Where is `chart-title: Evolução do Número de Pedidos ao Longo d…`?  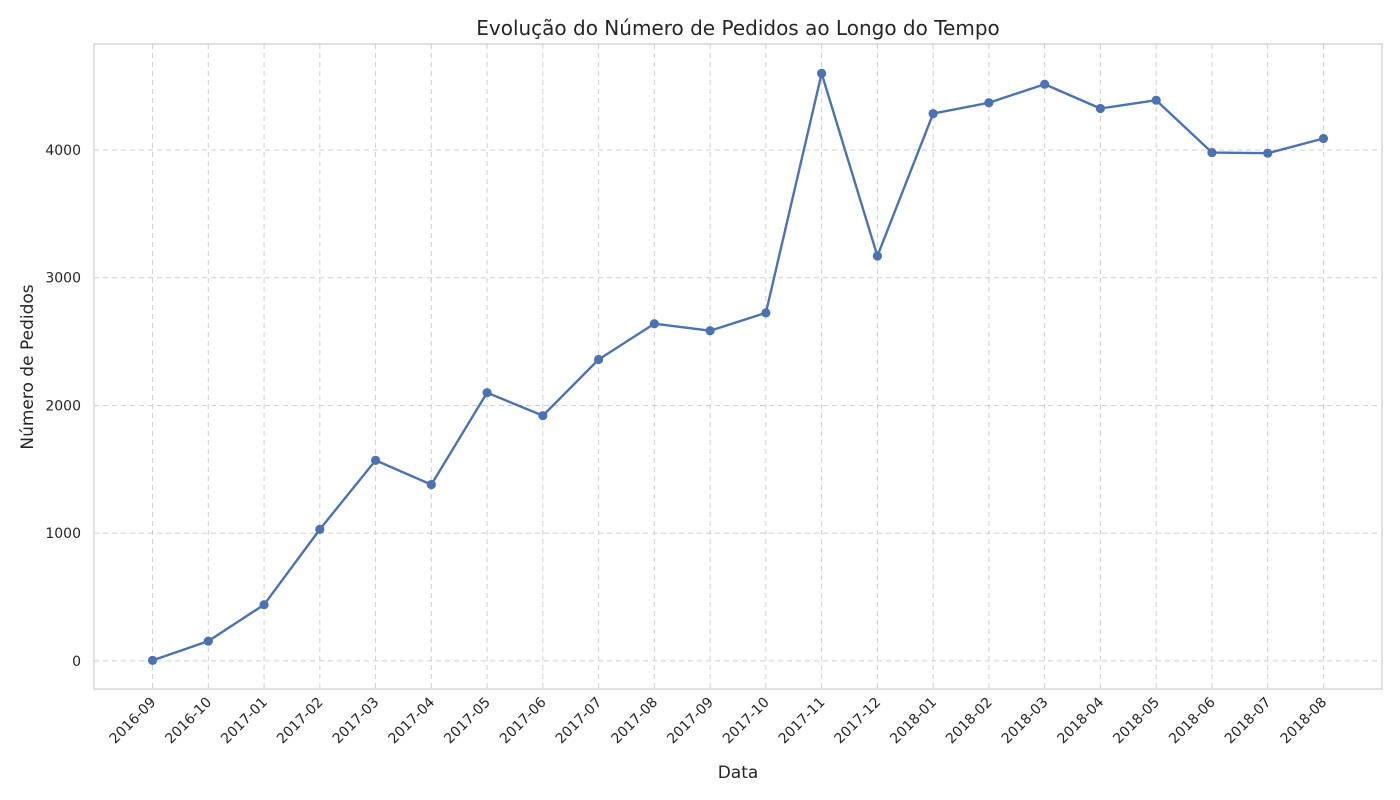 chart-title: Evolução do Número de Pedidos ao Longo d… is located at coordinates (738, 28).